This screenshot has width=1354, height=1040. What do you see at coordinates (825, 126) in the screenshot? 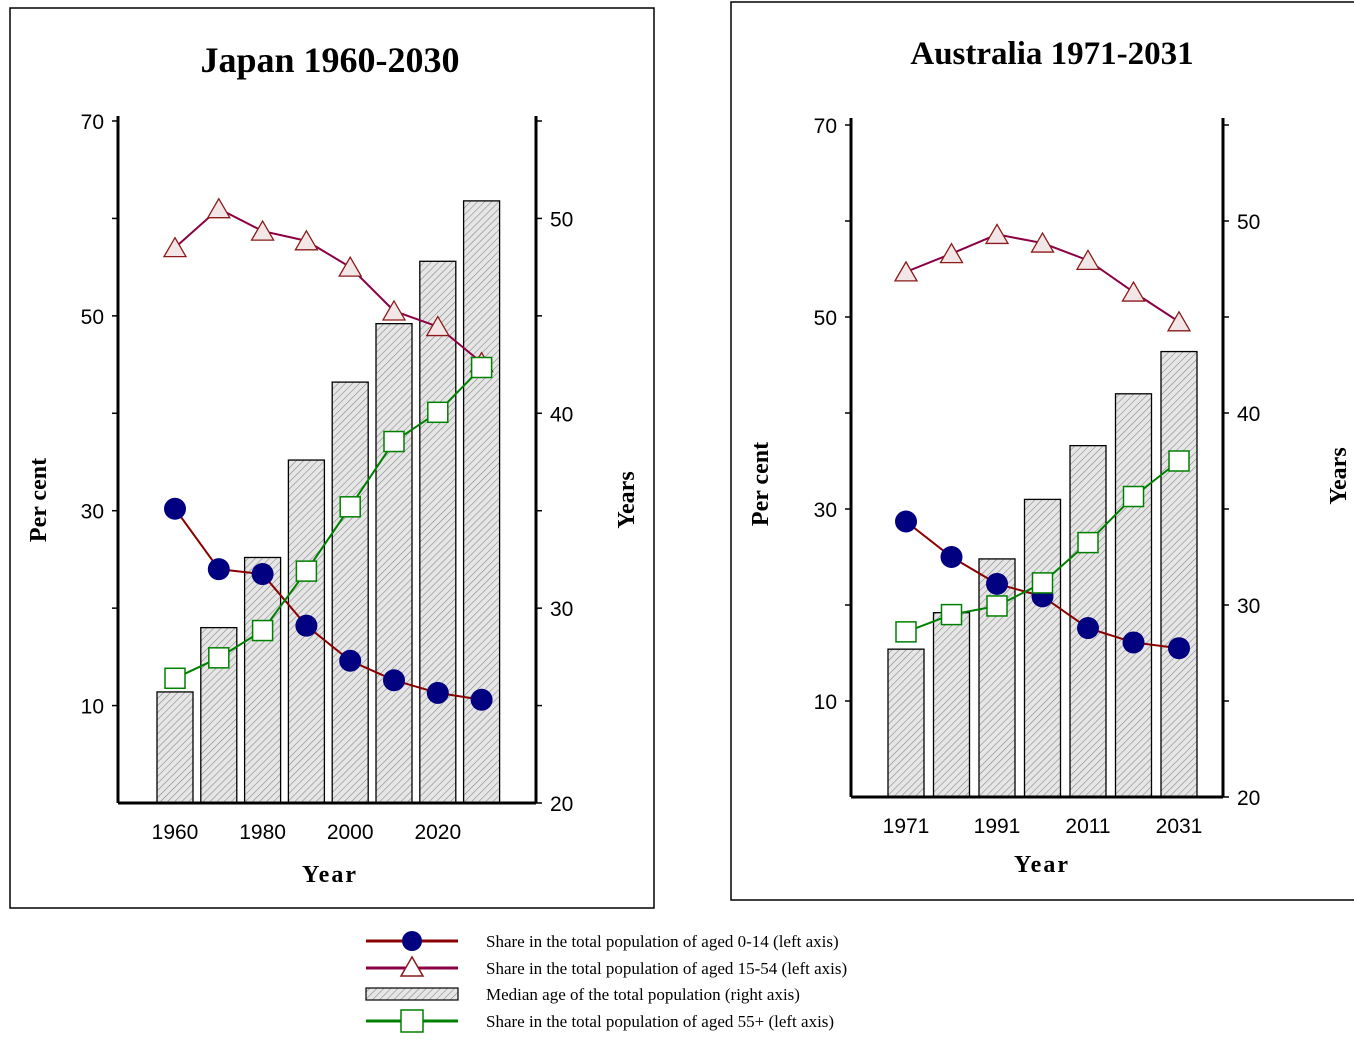
I see `australia-left-tick-label: 70` at bounding box center [825, 126].